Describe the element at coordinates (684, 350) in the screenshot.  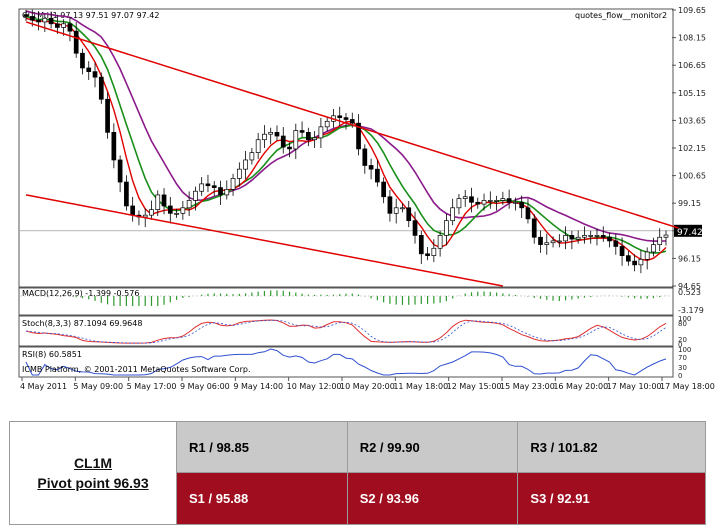
I see `rsi-tick: 100` at that location.